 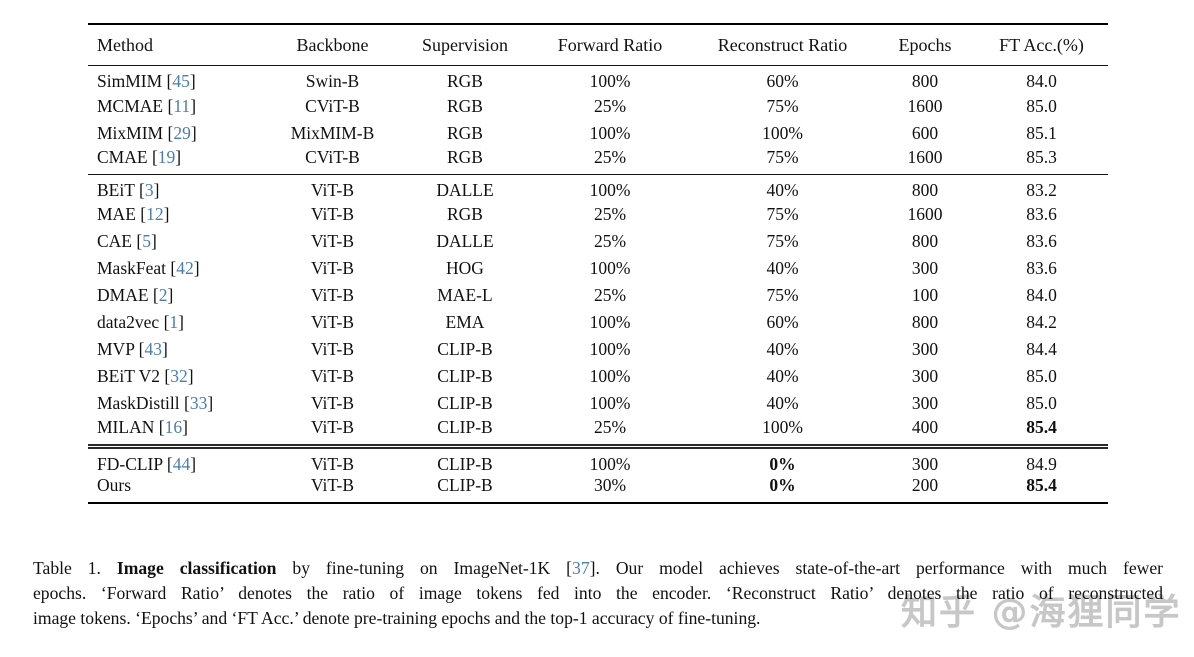 What do you see at coordinates (196, 568) in the screenshot?
I see `caption-text: Image classification` at bounding box center [196, 568].